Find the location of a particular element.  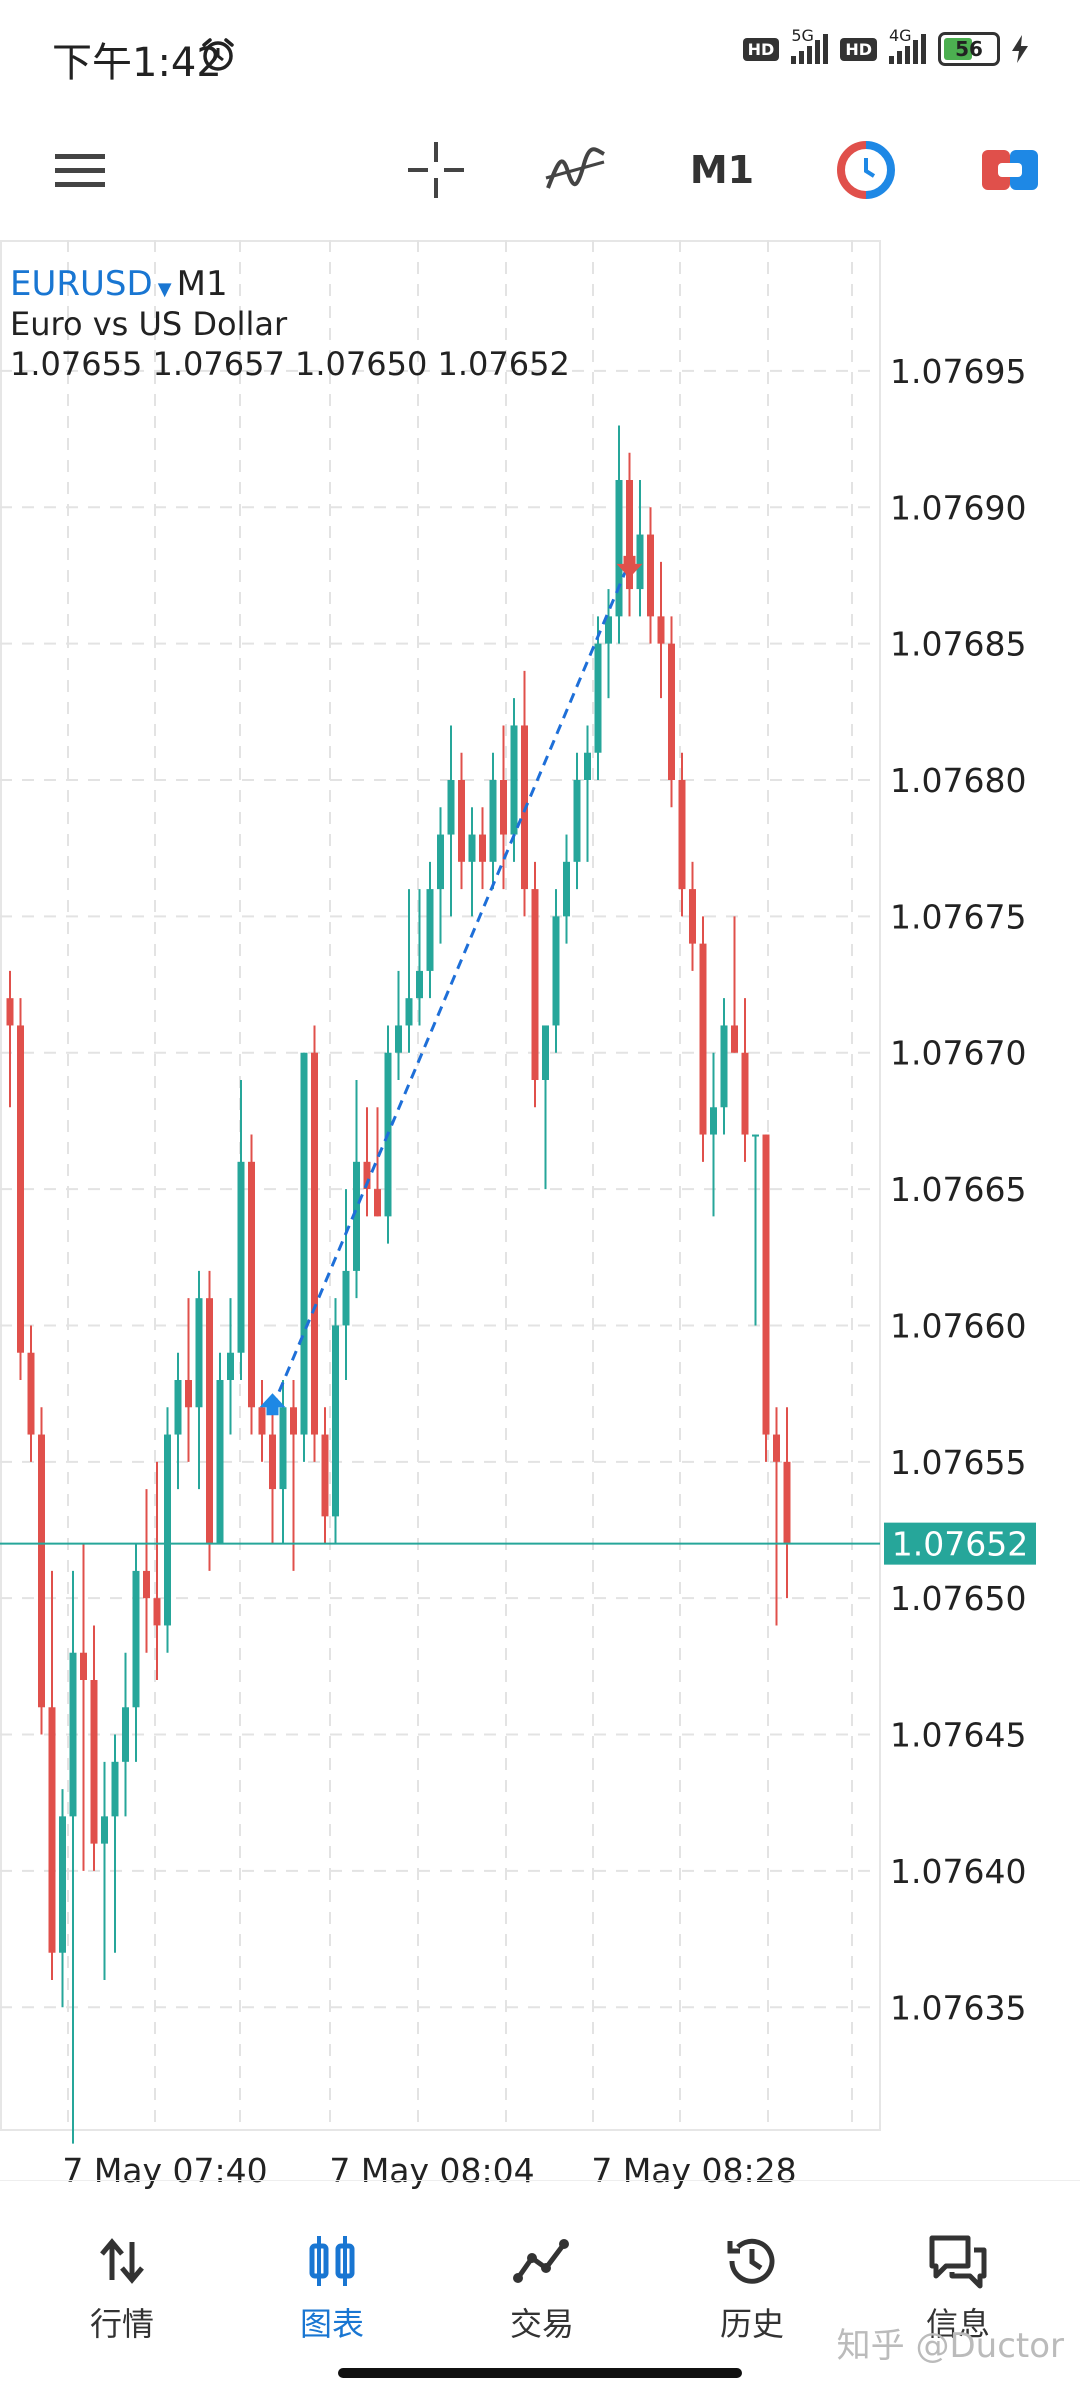

trade-panel-button is located at coordinates (1010, 170).